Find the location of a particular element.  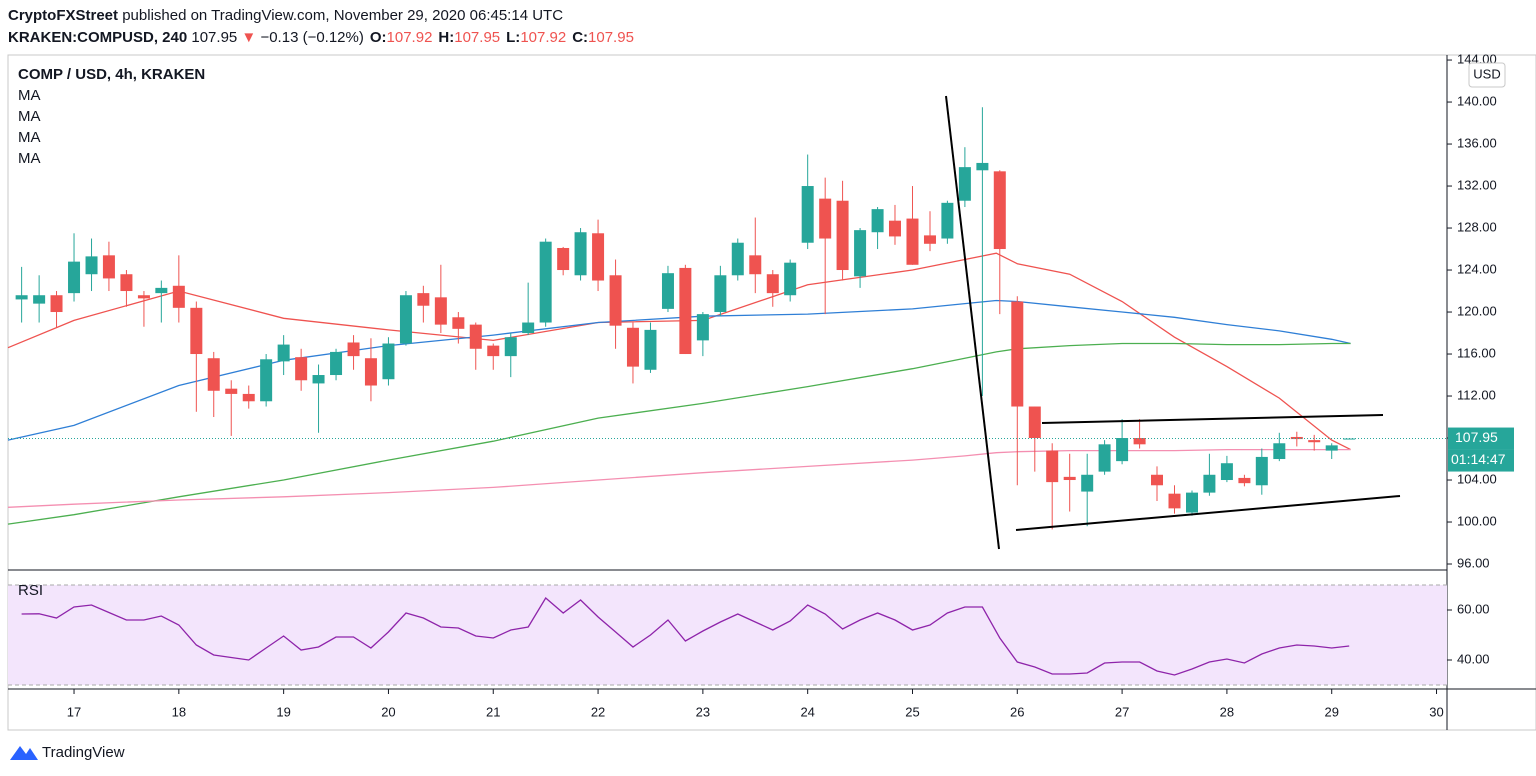

last-price-box is located at coordinates (1481, 438).